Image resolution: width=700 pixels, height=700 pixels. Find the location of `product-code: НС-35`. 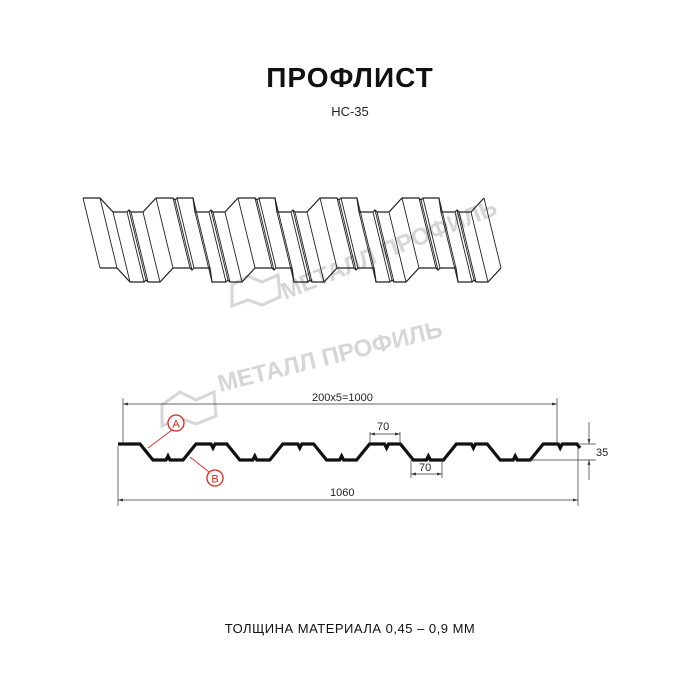

product-code: НС-35 is located at coordinates (350, 111).